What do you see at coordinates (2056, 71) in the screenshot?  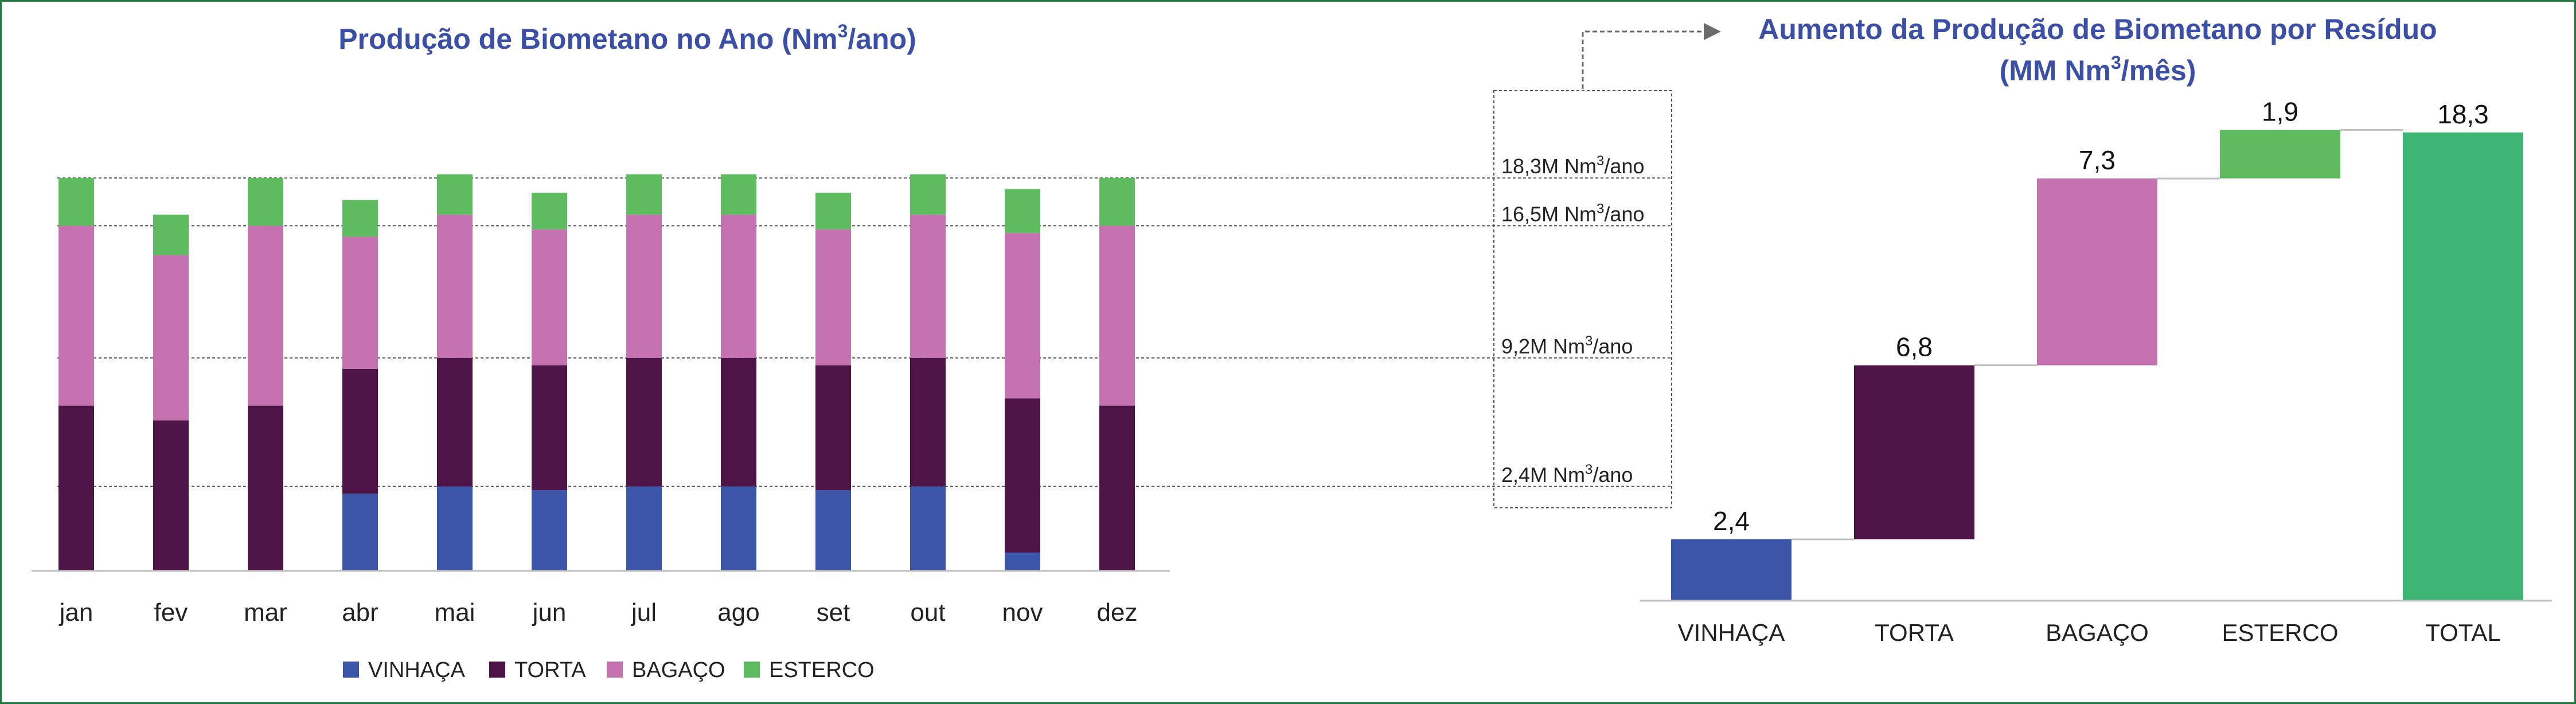 I see `right-chart-title-line2-text: (MM Nm` at bounding box center [2056, 71].